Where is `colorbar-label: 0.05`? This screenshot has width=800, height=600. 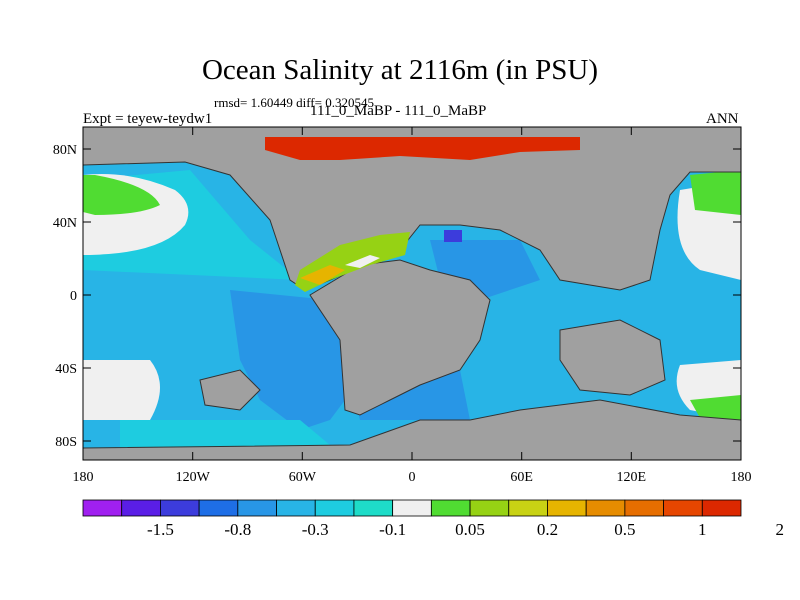
colorbar-label: 0.05 is located at coordinates (470, 529).